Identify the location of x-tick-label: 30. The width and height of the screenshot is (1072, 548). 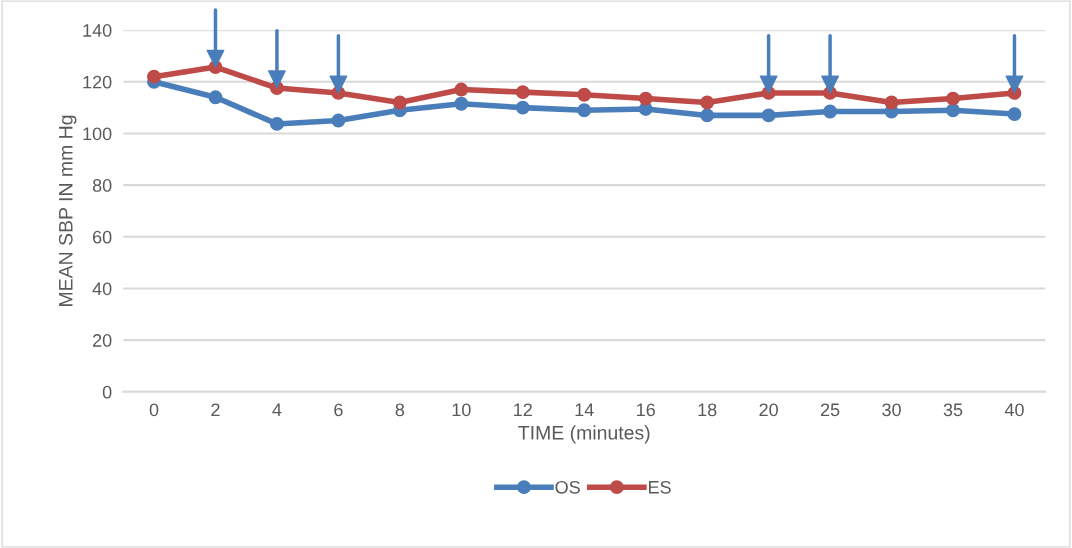
(891, 410).